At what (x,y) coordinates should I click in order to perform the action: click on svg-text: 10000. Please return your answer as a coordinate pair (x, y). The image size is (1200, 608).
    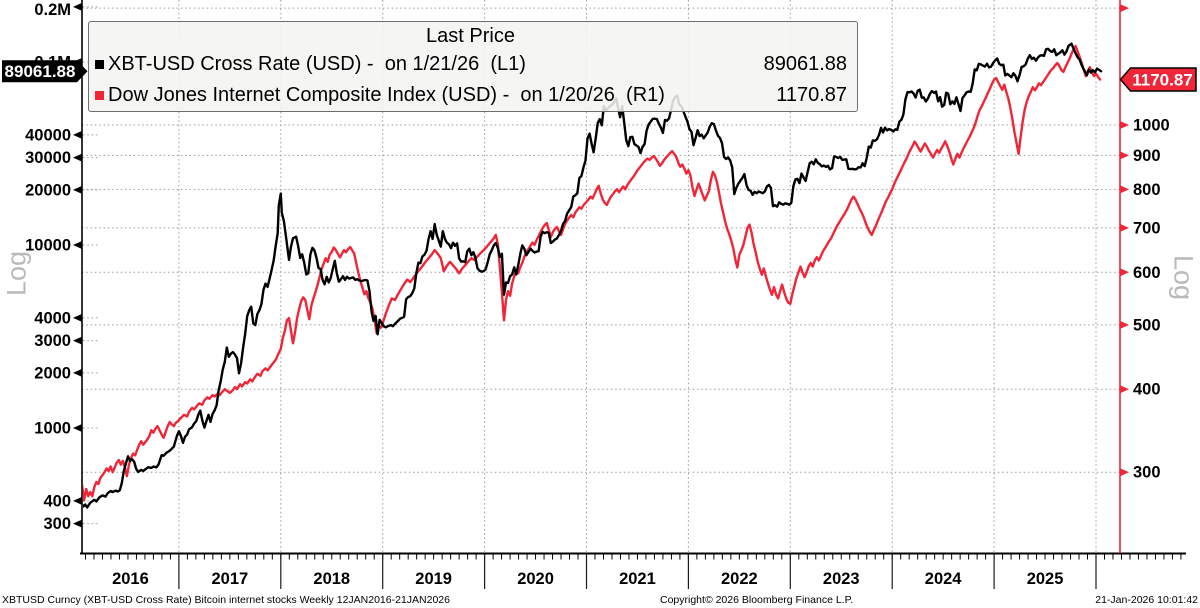
    Looking at the image, I should click on (48, 246).